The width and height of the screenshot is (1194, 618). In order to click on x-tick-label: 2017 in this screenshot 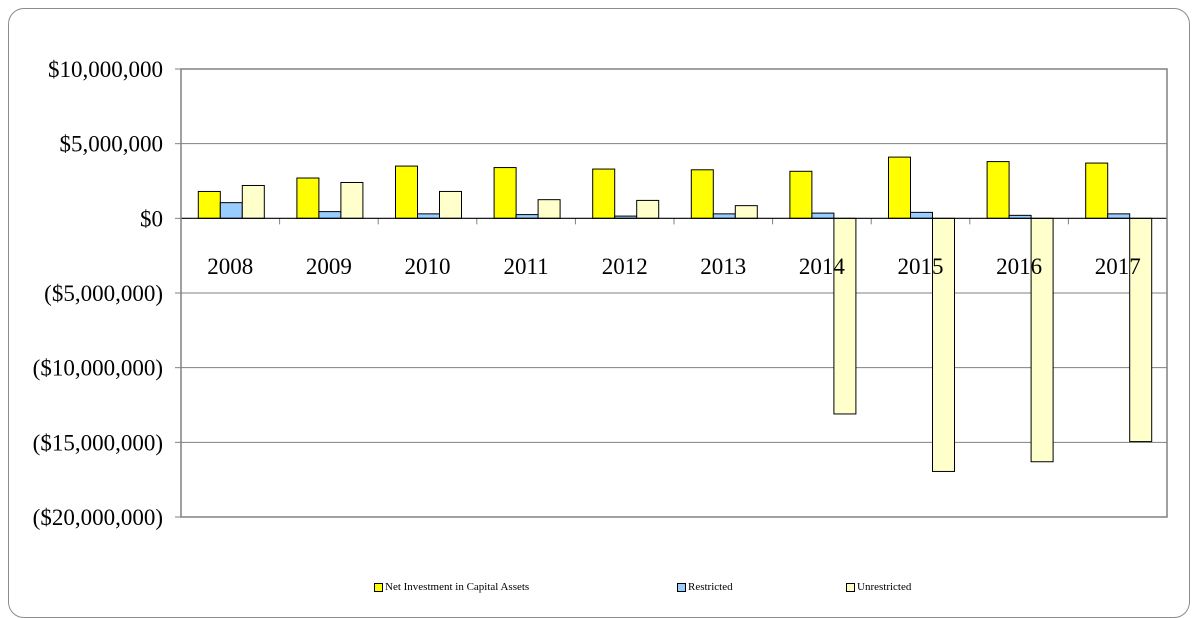, I will do `click(1118, 266)`.